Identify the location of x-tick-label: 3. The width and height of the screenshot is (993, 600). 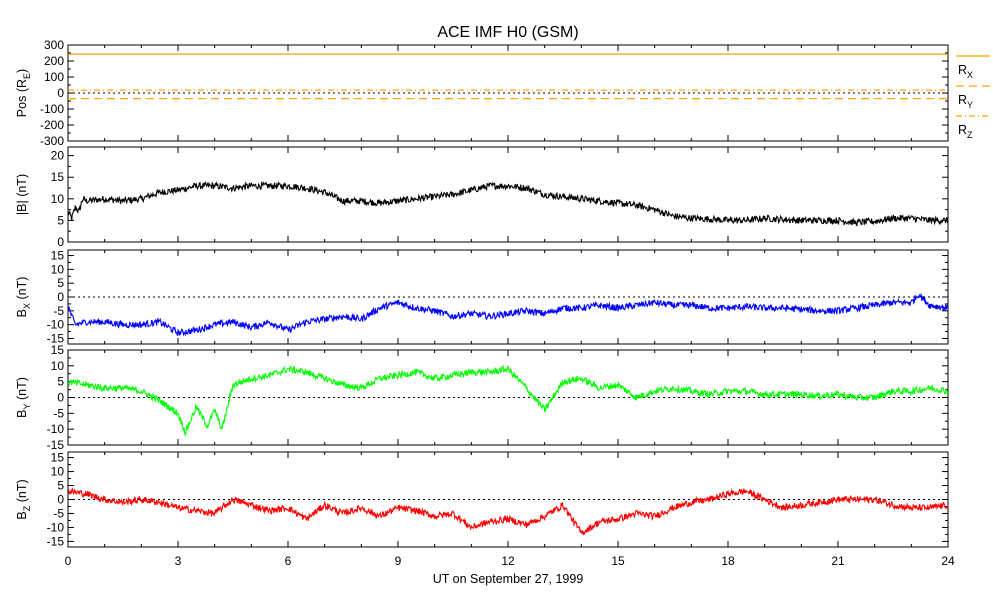
(178, 561).